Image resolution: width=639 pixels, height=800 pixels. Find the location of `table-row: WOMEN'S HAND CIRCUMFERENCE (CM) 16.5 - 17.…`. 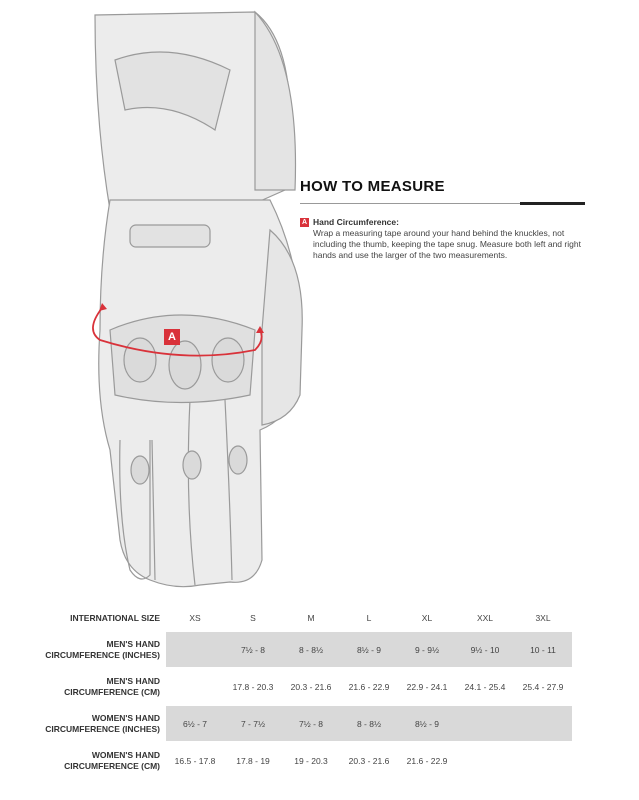

table-row: WOMEN'S HAND CIRCUMFERENCE (CM) 16.5 - 17.… is located at coordinates (296, 760).